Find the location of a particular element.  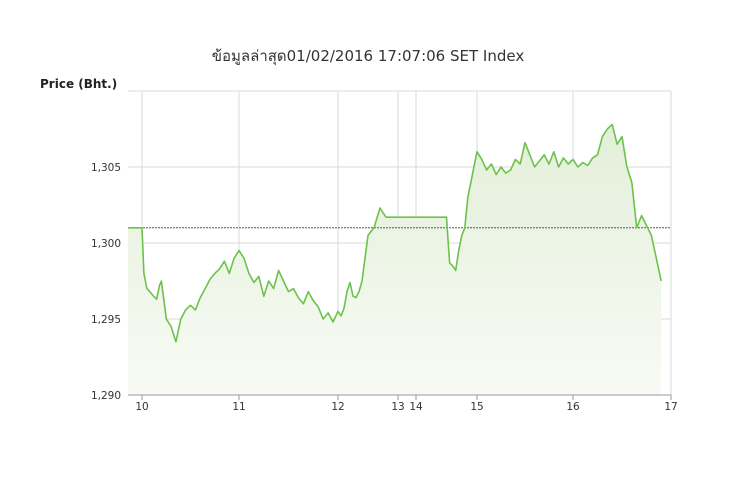

x-tick-label: 11 is located at coordinates (238, 407).